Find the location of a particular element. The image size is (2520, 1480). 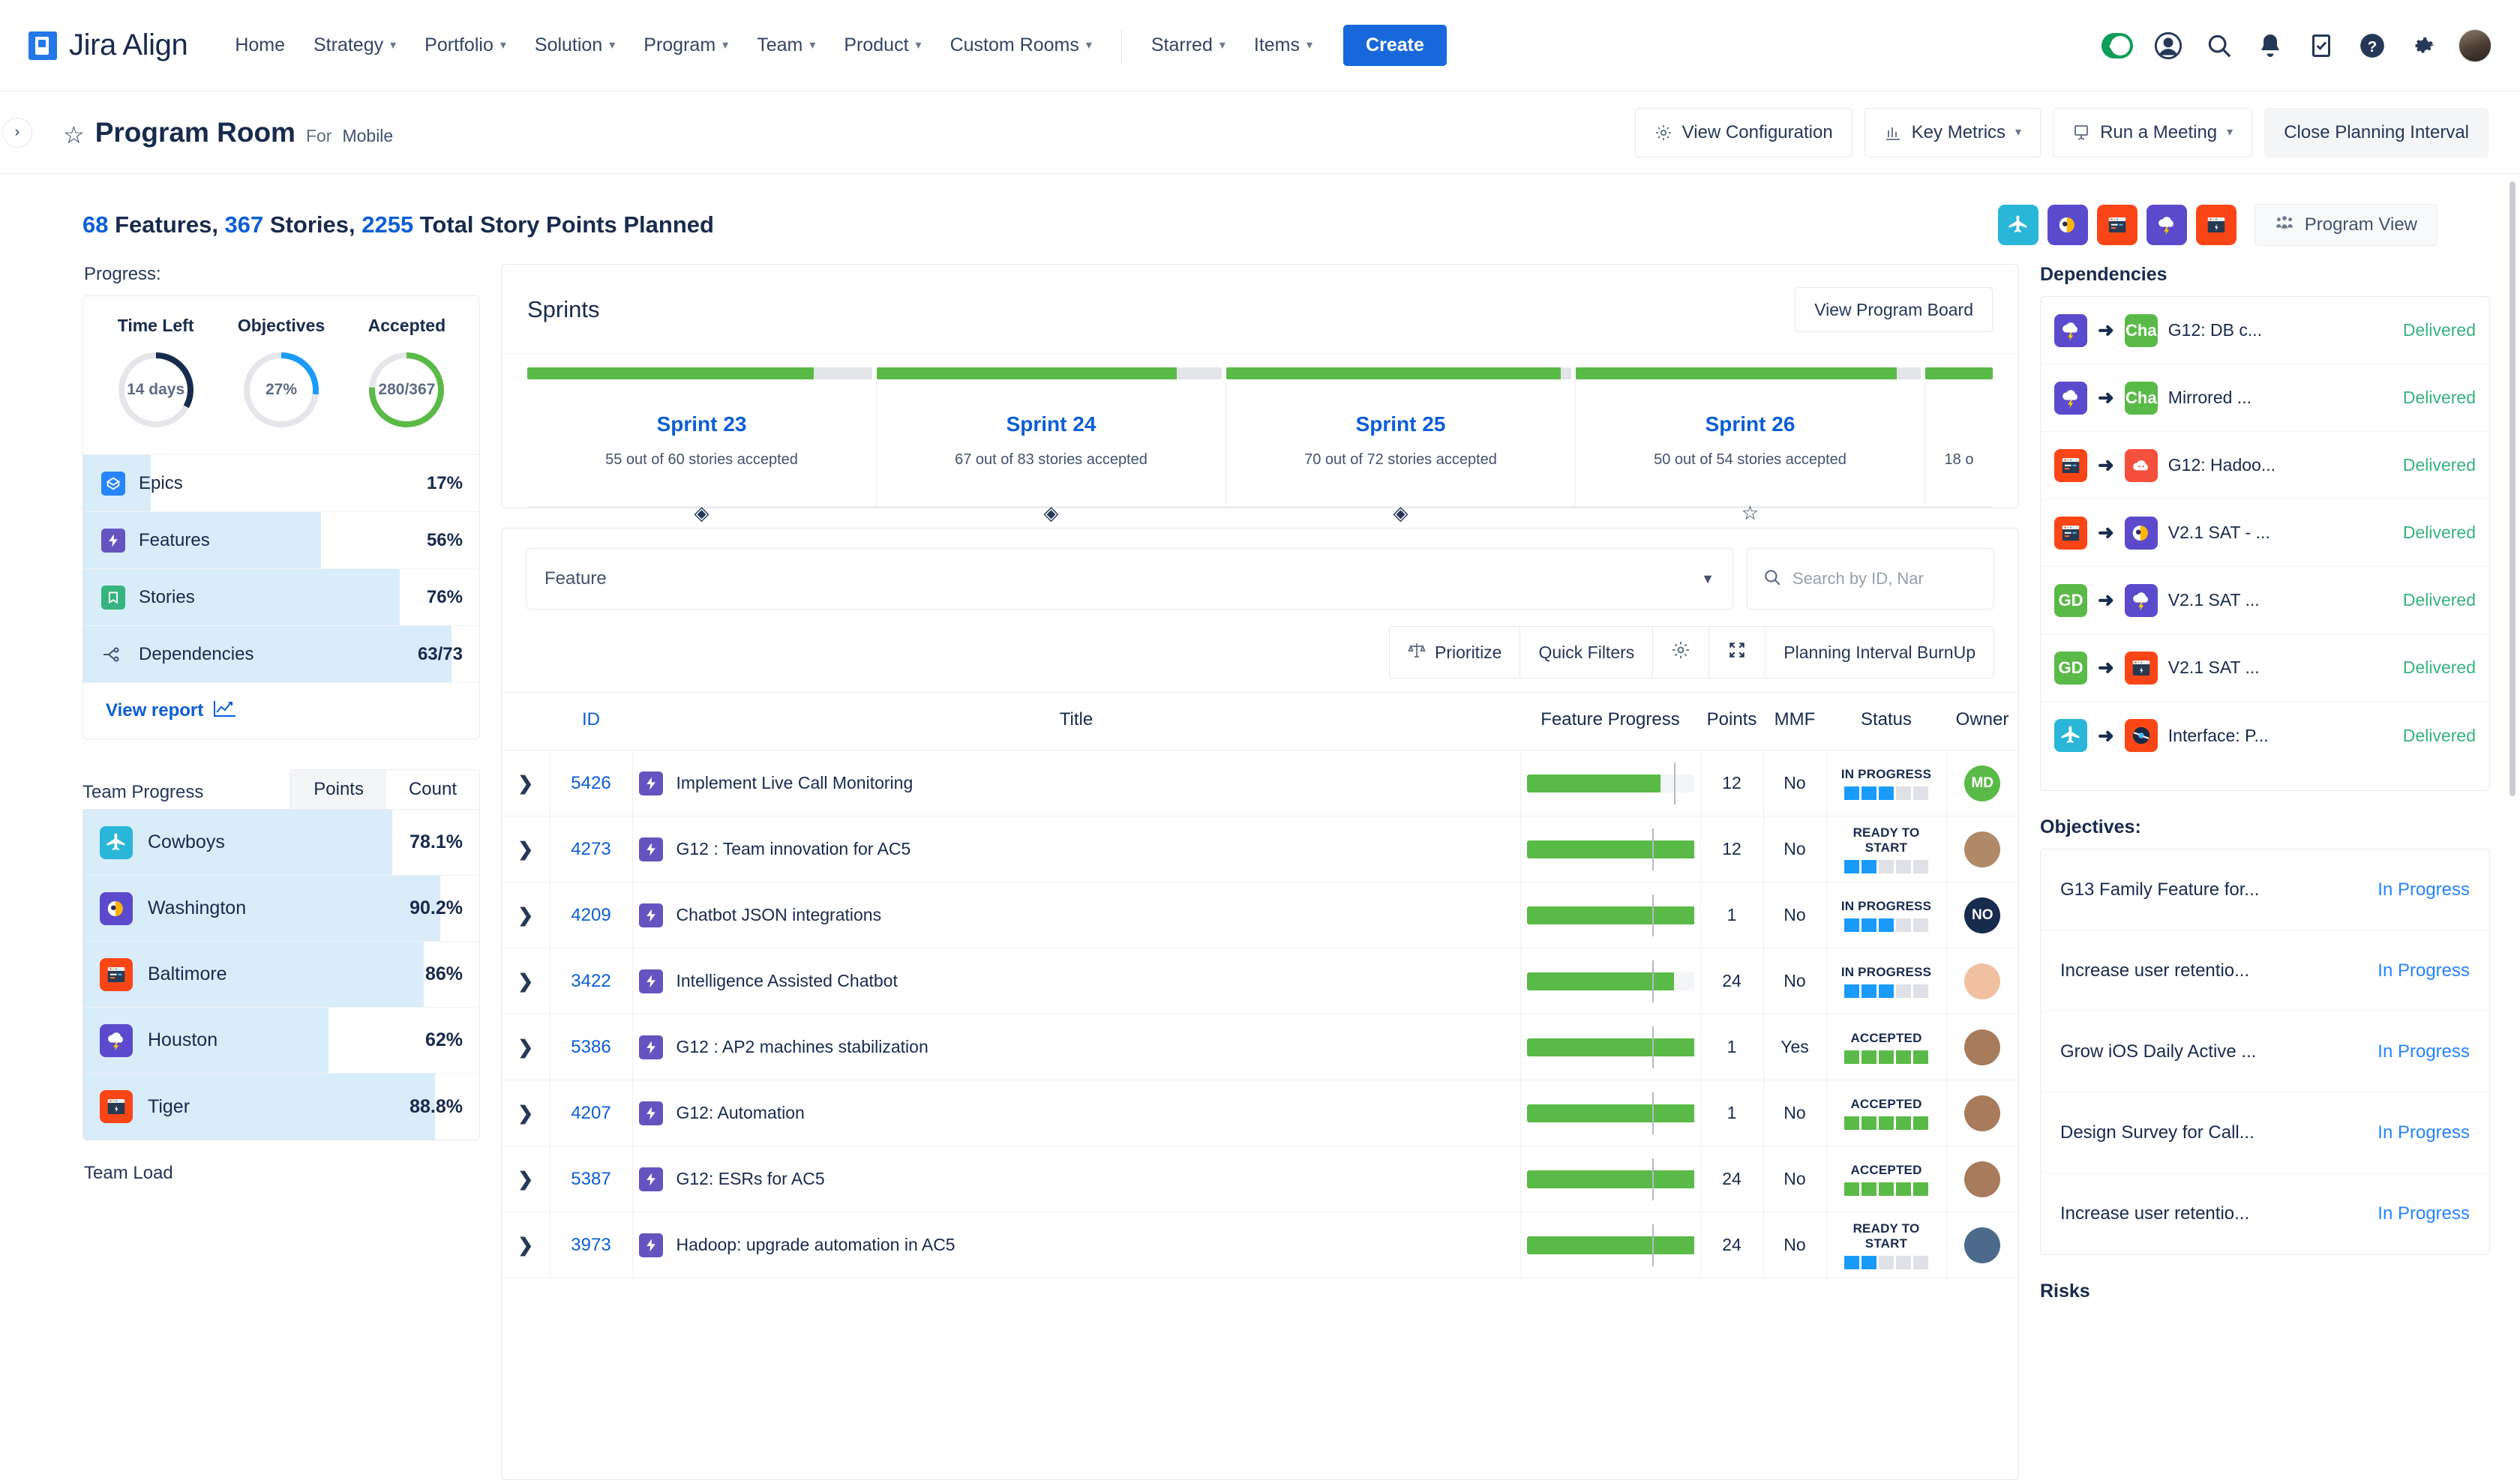

program-view-button: Program View is located at coordinates (2346, 225).